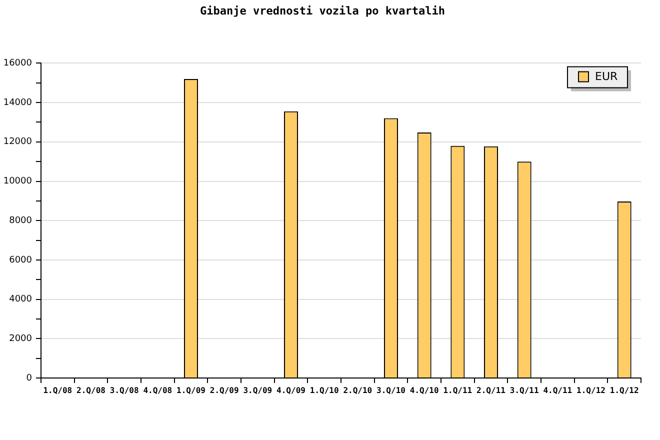  I want to click on y-tick-label: 0, so click(29, 378).